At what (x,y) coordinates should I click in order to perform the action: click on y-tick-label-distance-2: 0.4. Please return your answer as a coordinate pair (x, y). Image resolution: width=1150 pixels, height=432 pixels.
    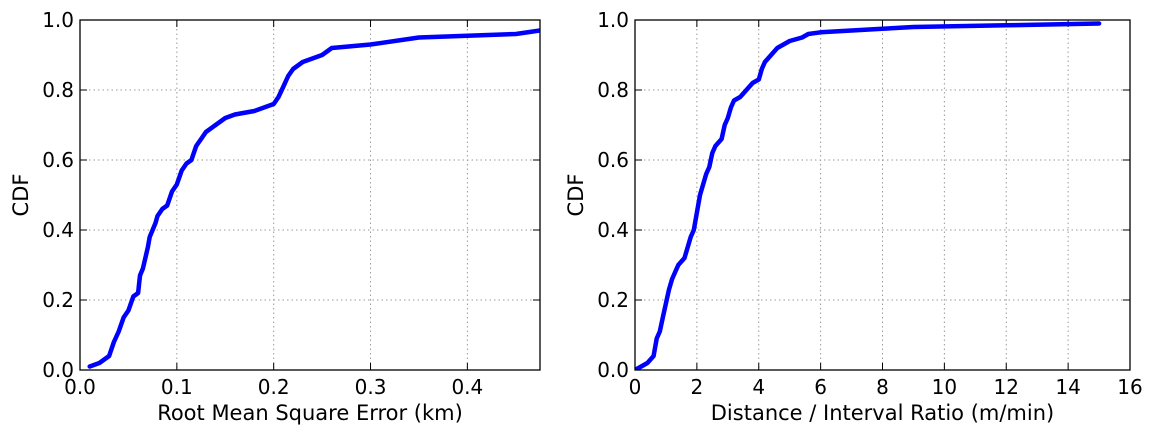
    Looking at the image, I should click on (613, 230).